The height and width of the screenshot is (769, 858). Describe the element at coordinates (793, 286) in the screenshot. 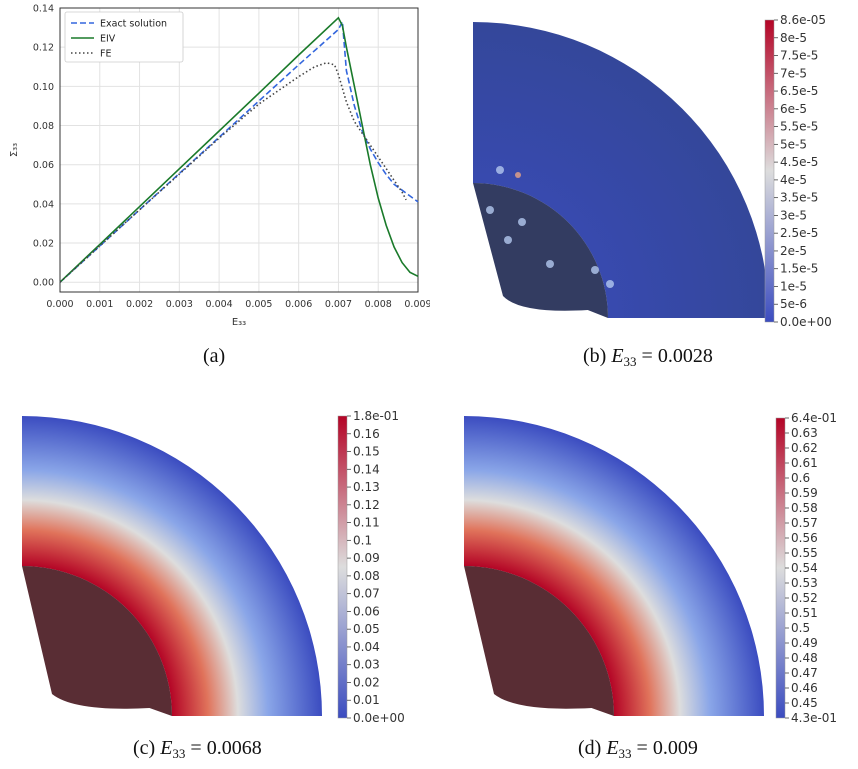

I see `colorbar-label: 1e-5` at that location.